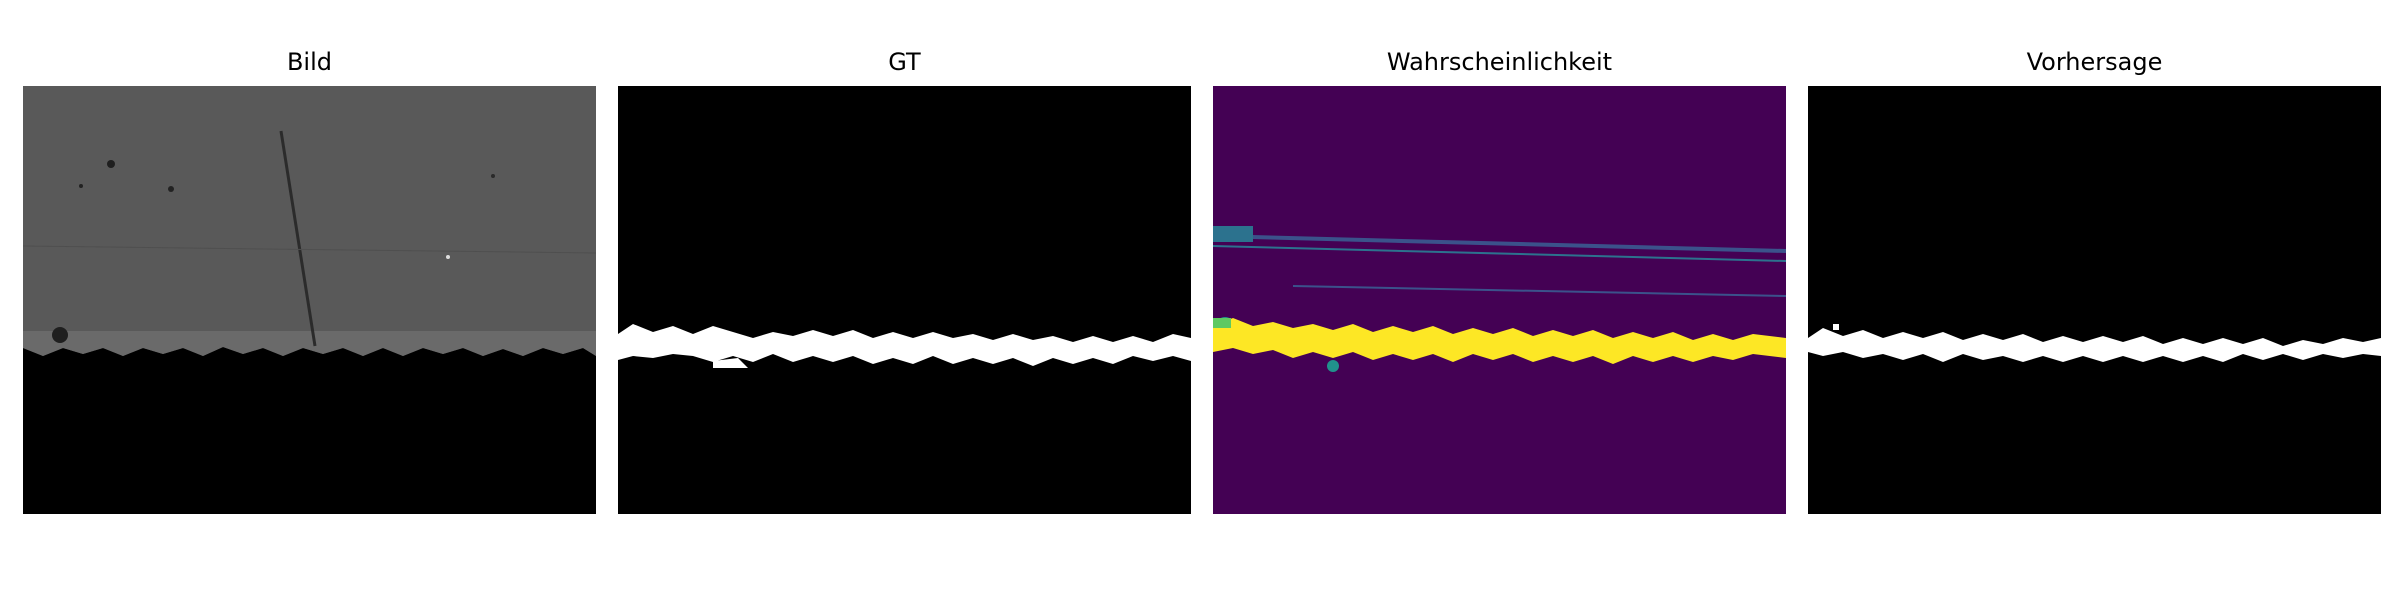 The width and height of the screenshot is (2400, 600). Describe the element at coordinates (1499, 62) in the screenshot. I see `panel-title-wahrscheinlichkeit: Wahrscheinlichkeit` at that location.